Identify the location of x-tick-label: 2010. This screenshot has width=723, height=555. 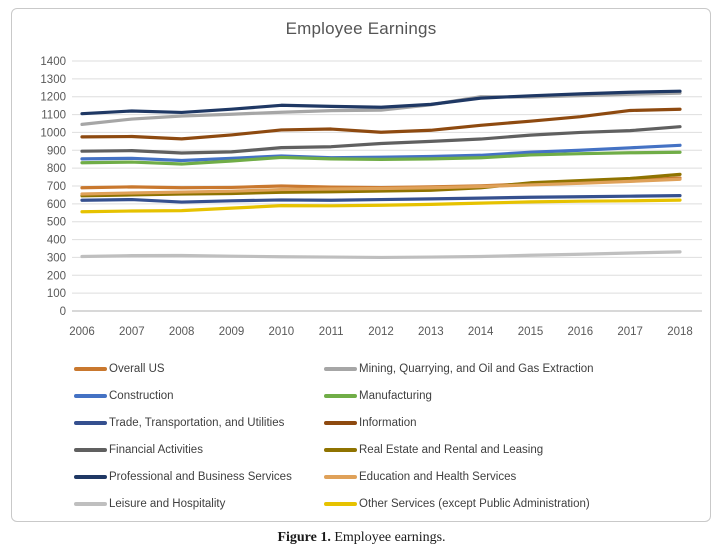
(282, 332).